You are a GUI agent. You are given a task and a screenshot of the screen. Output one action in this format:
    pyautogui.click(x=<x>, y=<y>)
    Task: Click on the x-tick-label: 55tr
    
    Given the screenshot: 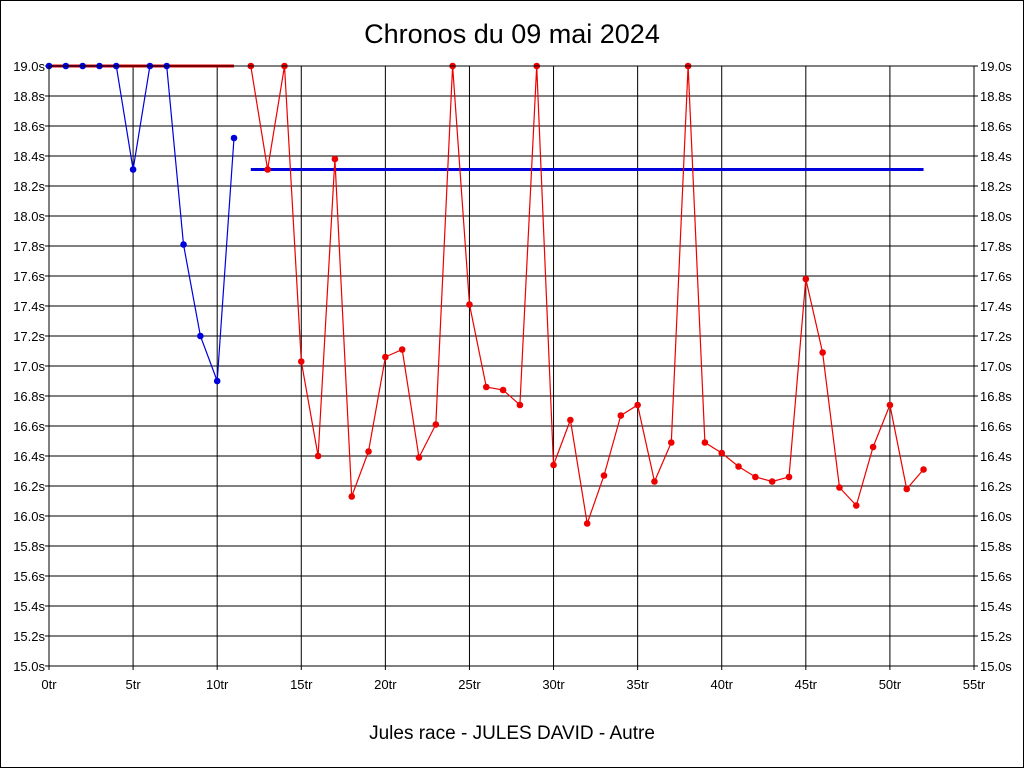 What is the action you would take?
    pyautogui.click(x=974, y=684)
    